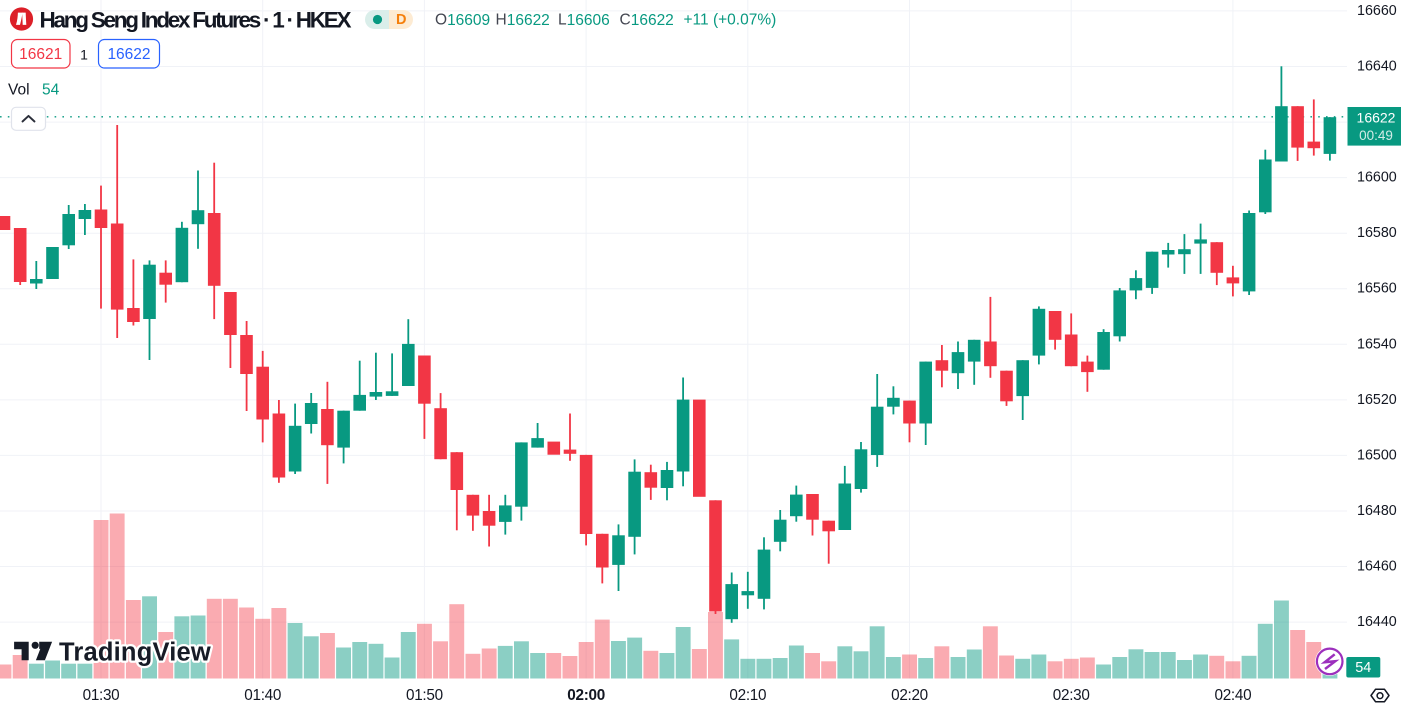 This screenshot has height=716, width=1401. What do you see at coordinates (1233, 695) in the screenshot?
I see `svg-text: 02:40` at bounding box center [1233, 695].